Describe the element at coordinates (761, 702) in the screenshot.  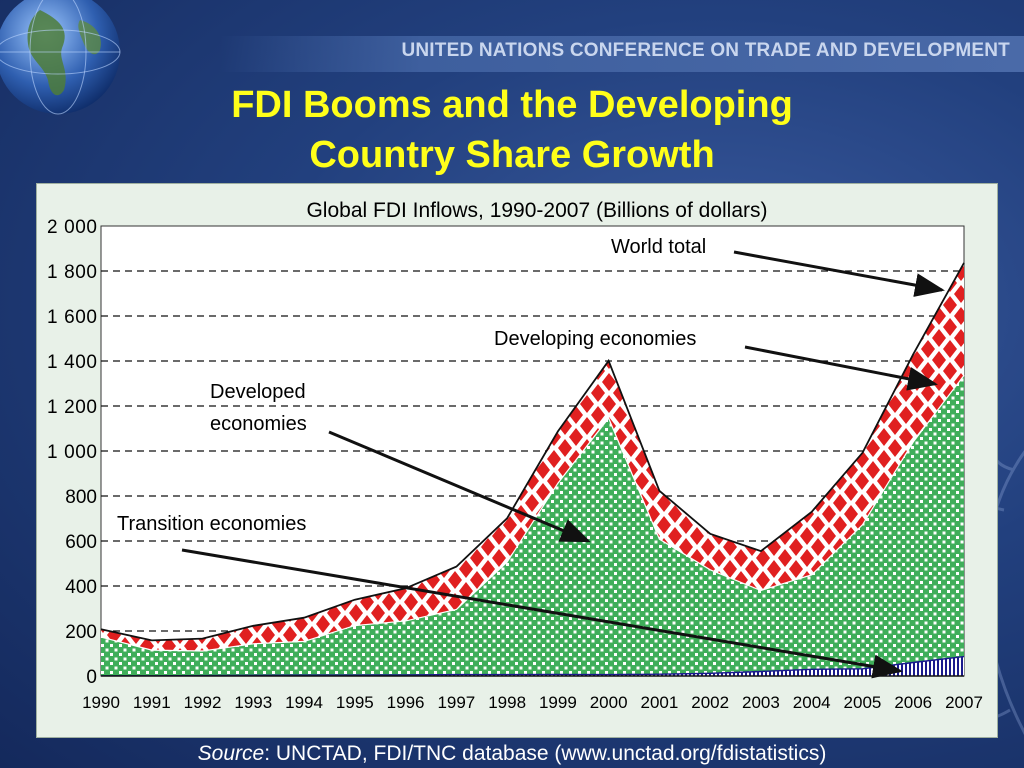
I see `x-tick-label: 2003` at that location.